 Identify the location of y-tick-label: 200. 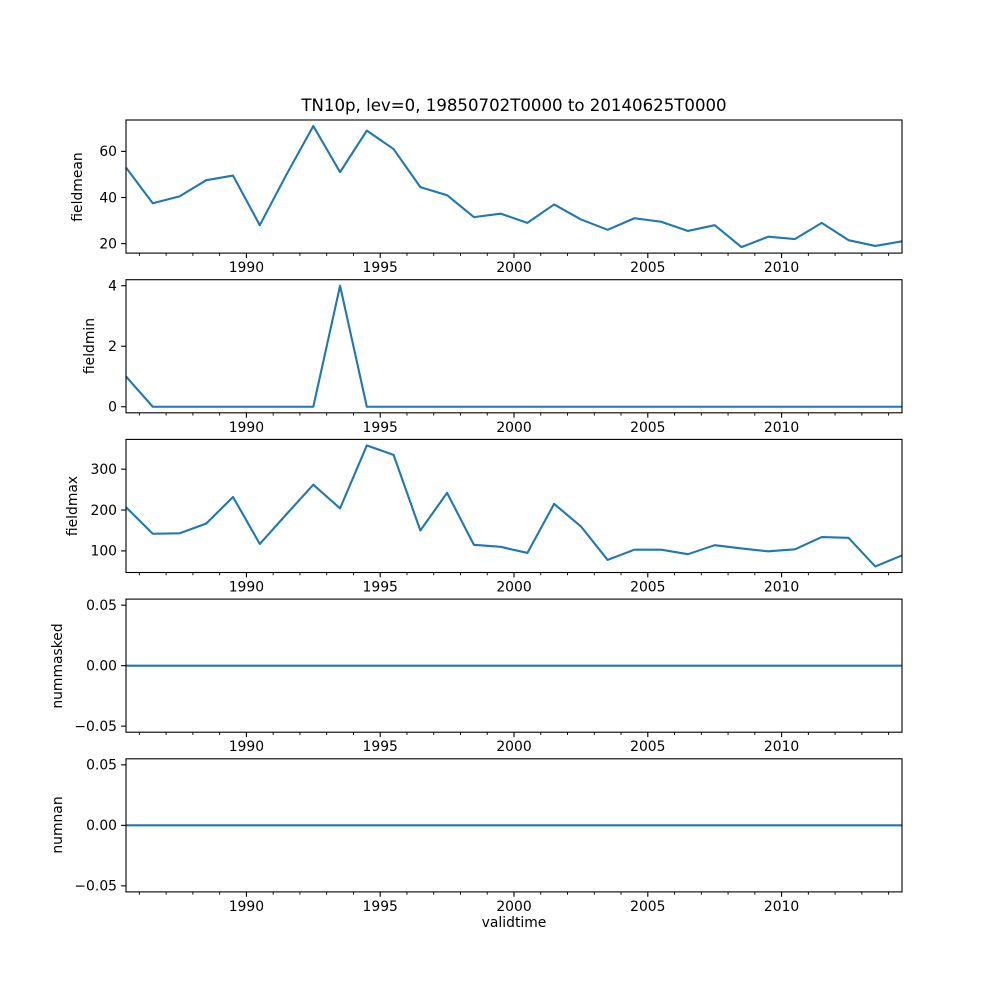
(103, 511).